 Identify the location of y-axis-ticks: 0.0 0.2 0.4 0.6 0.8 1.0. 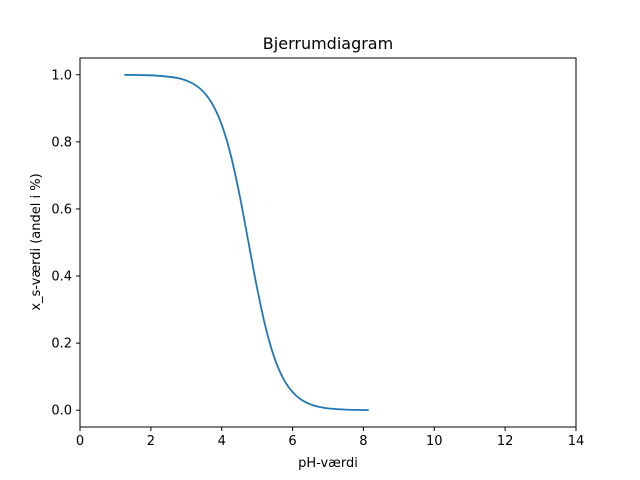
(65, 243).